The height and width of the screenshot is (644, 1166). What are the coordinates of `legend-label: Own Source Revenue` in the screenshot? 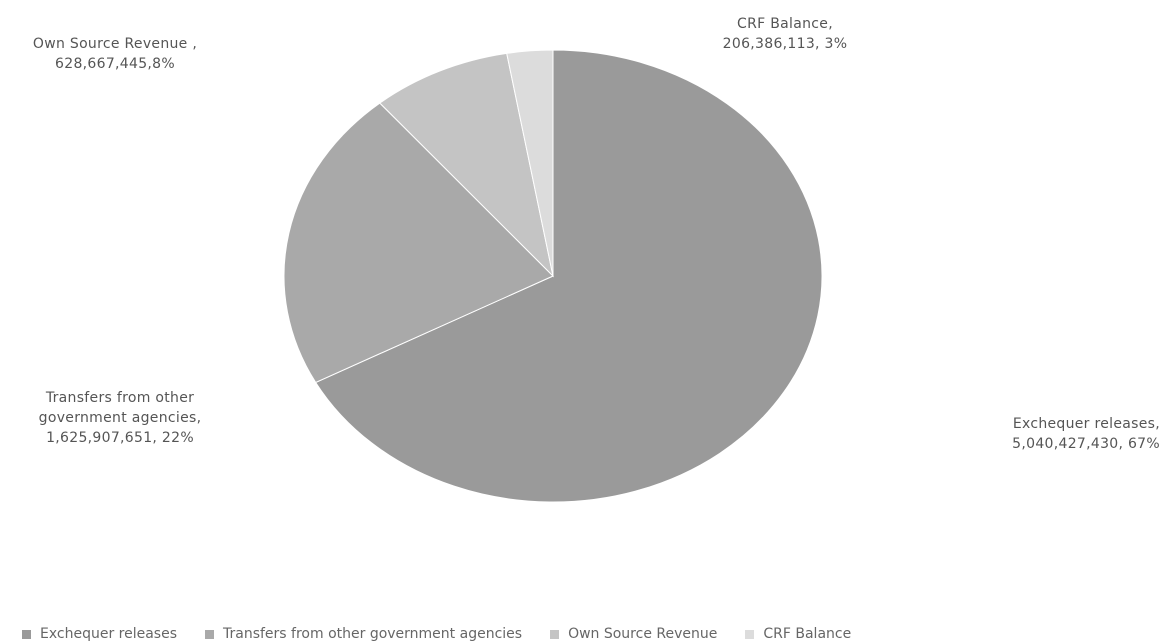 It's located at (643, 634).